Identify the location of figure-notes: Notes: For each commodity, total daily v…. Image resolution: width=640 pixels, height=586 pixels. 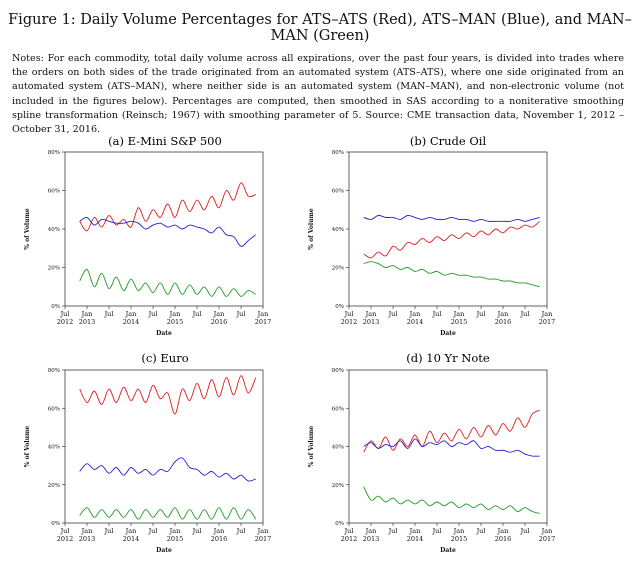
(318, 94).